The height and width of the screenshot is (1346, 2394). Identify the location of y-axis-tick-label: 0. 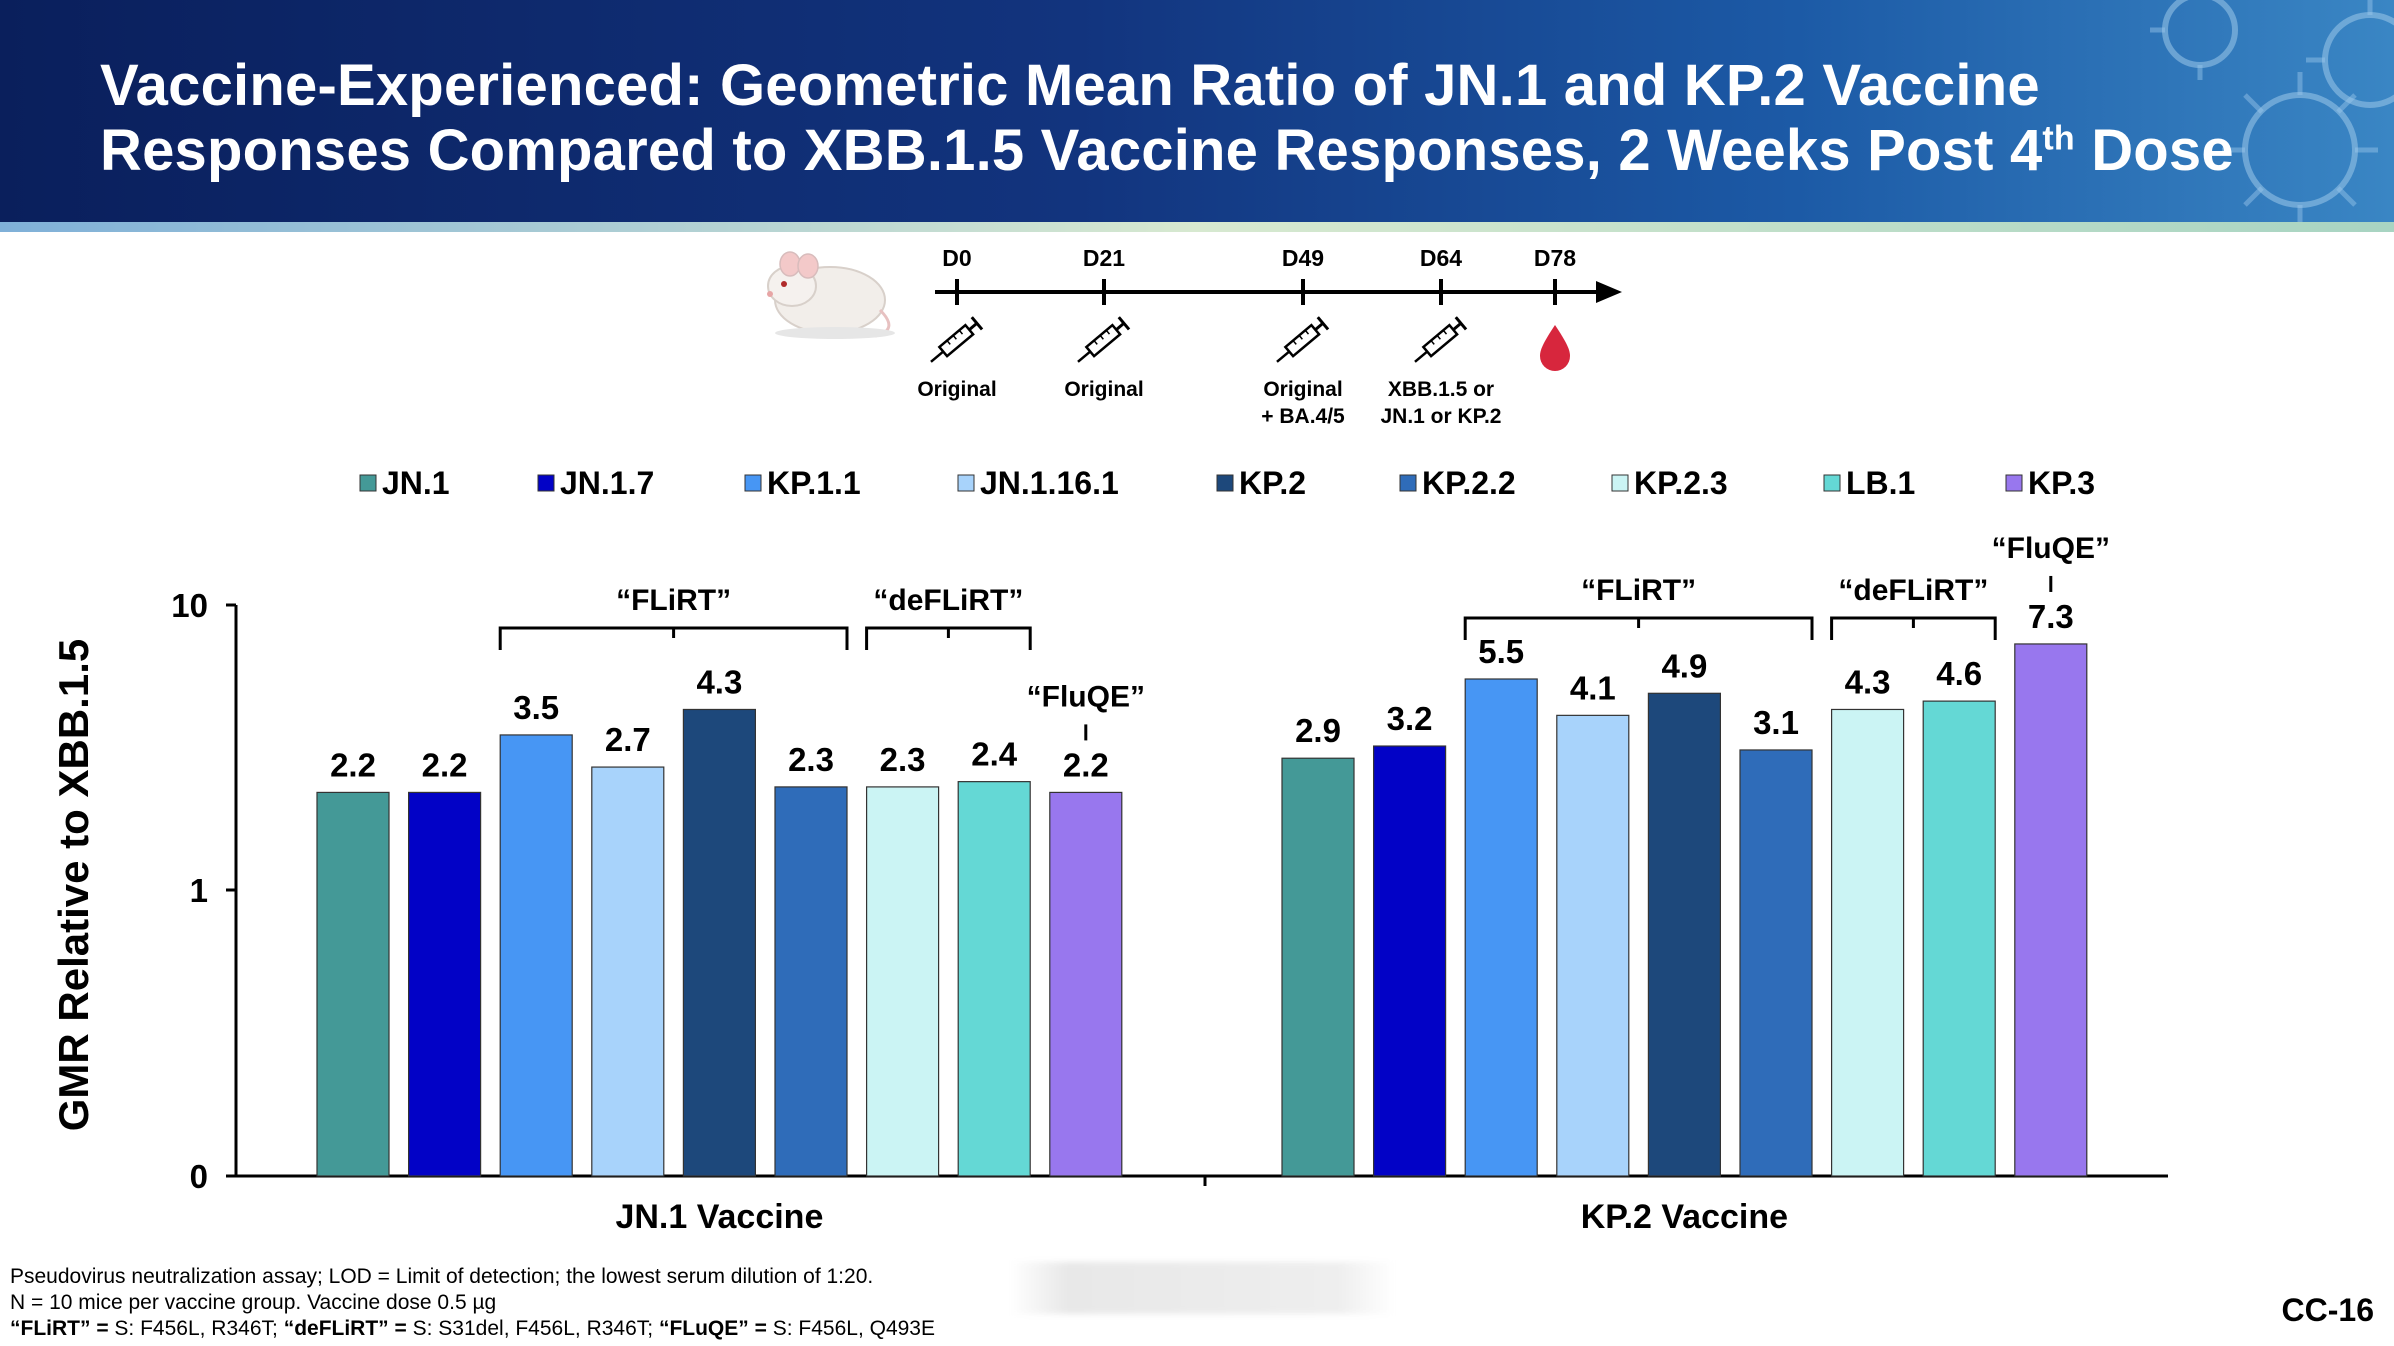
(199, 1176).